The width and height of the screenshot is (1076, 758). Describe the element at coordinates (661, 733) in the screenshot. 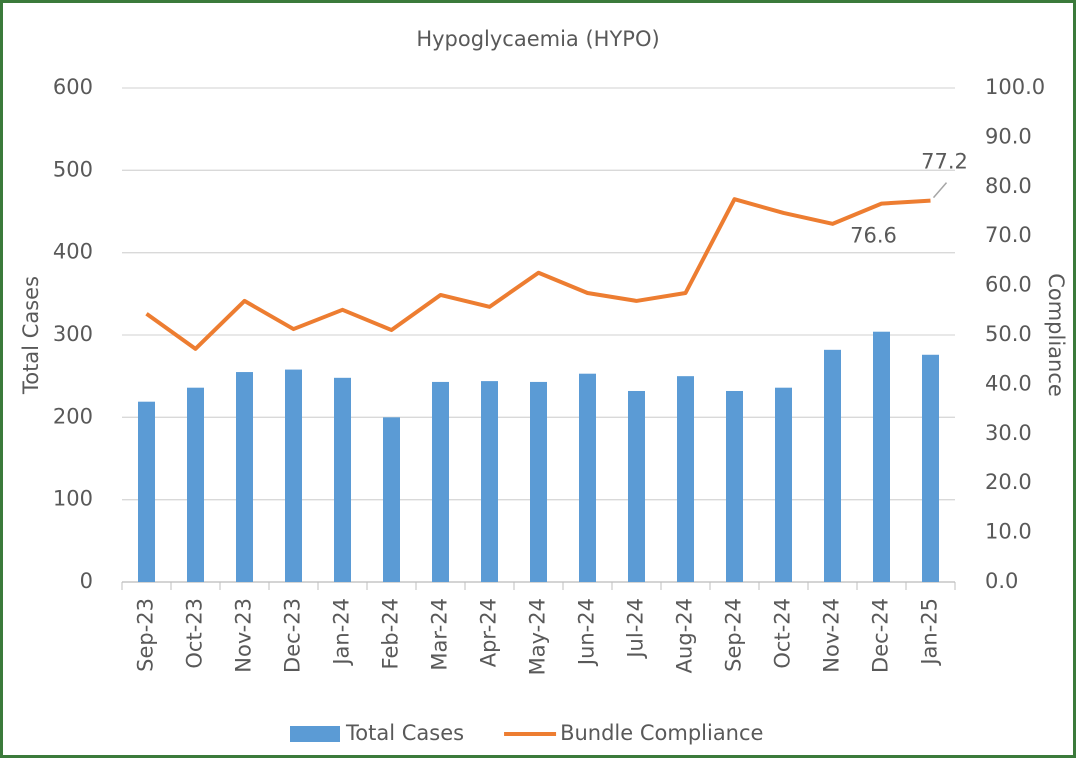

I see `legend-label: Bundle Compliance` at that location.